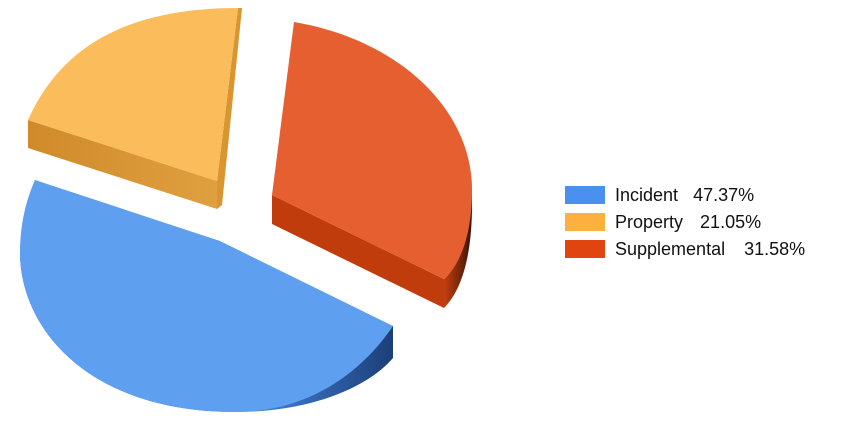  I want to click on svg-text: Property 21.05%, so click(688, 222).